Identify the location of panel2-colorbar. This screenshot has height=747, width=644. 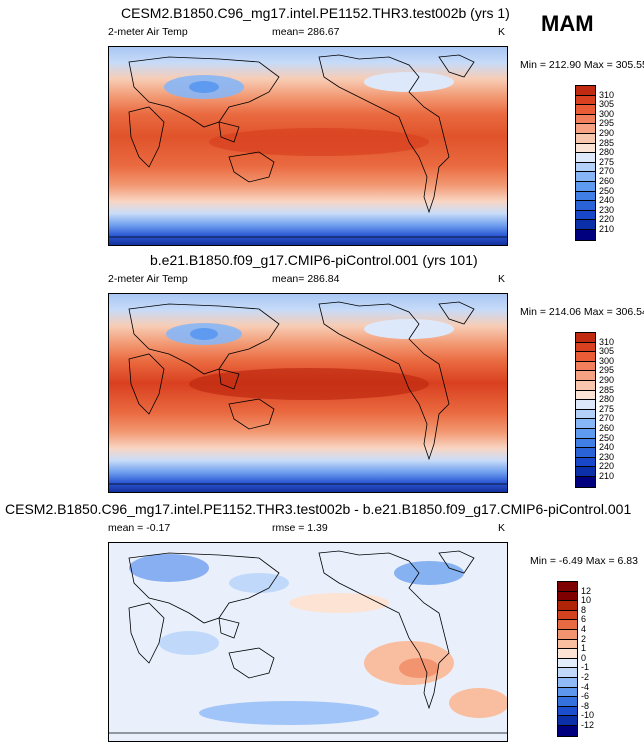
(585, 410).